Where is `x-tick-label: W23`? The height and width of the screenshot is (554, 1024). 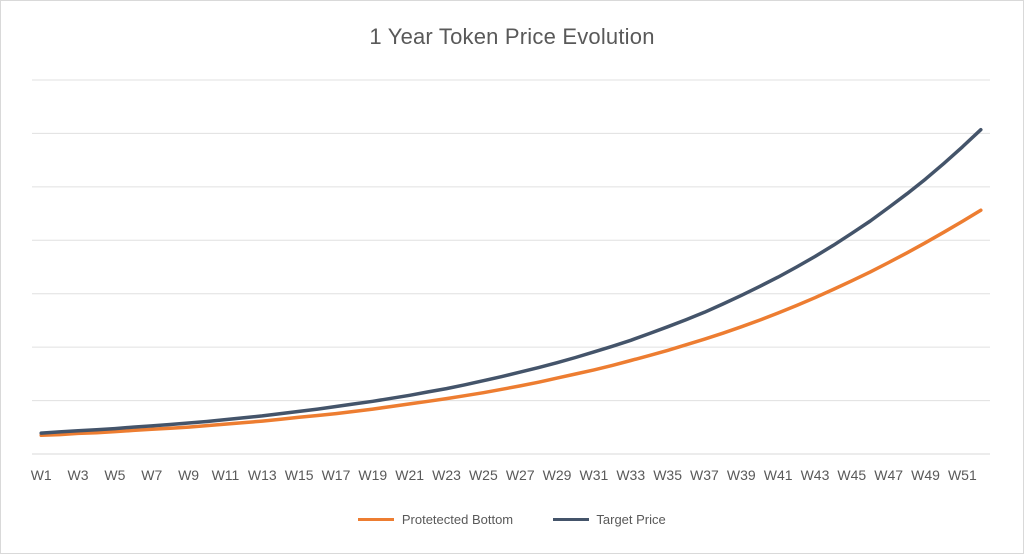 x-tick-label: W23 is located at coordinates (446, 475).